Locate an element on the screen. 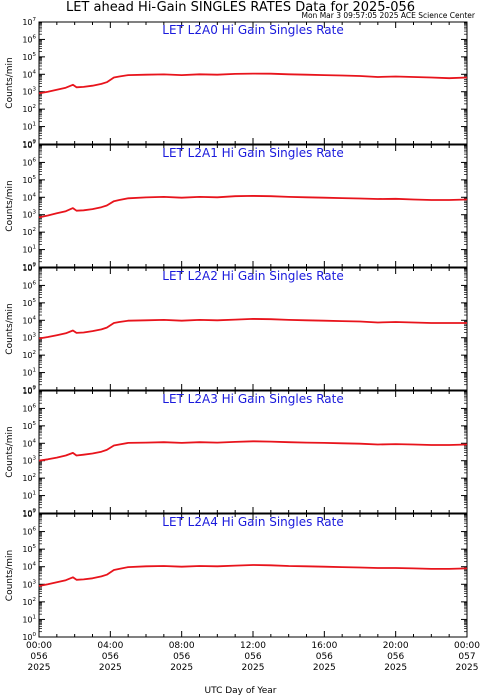 This screenshot has height=700, width=481. x-tick-label: 00:00 056 2025 is located at coordinates (39, 657).